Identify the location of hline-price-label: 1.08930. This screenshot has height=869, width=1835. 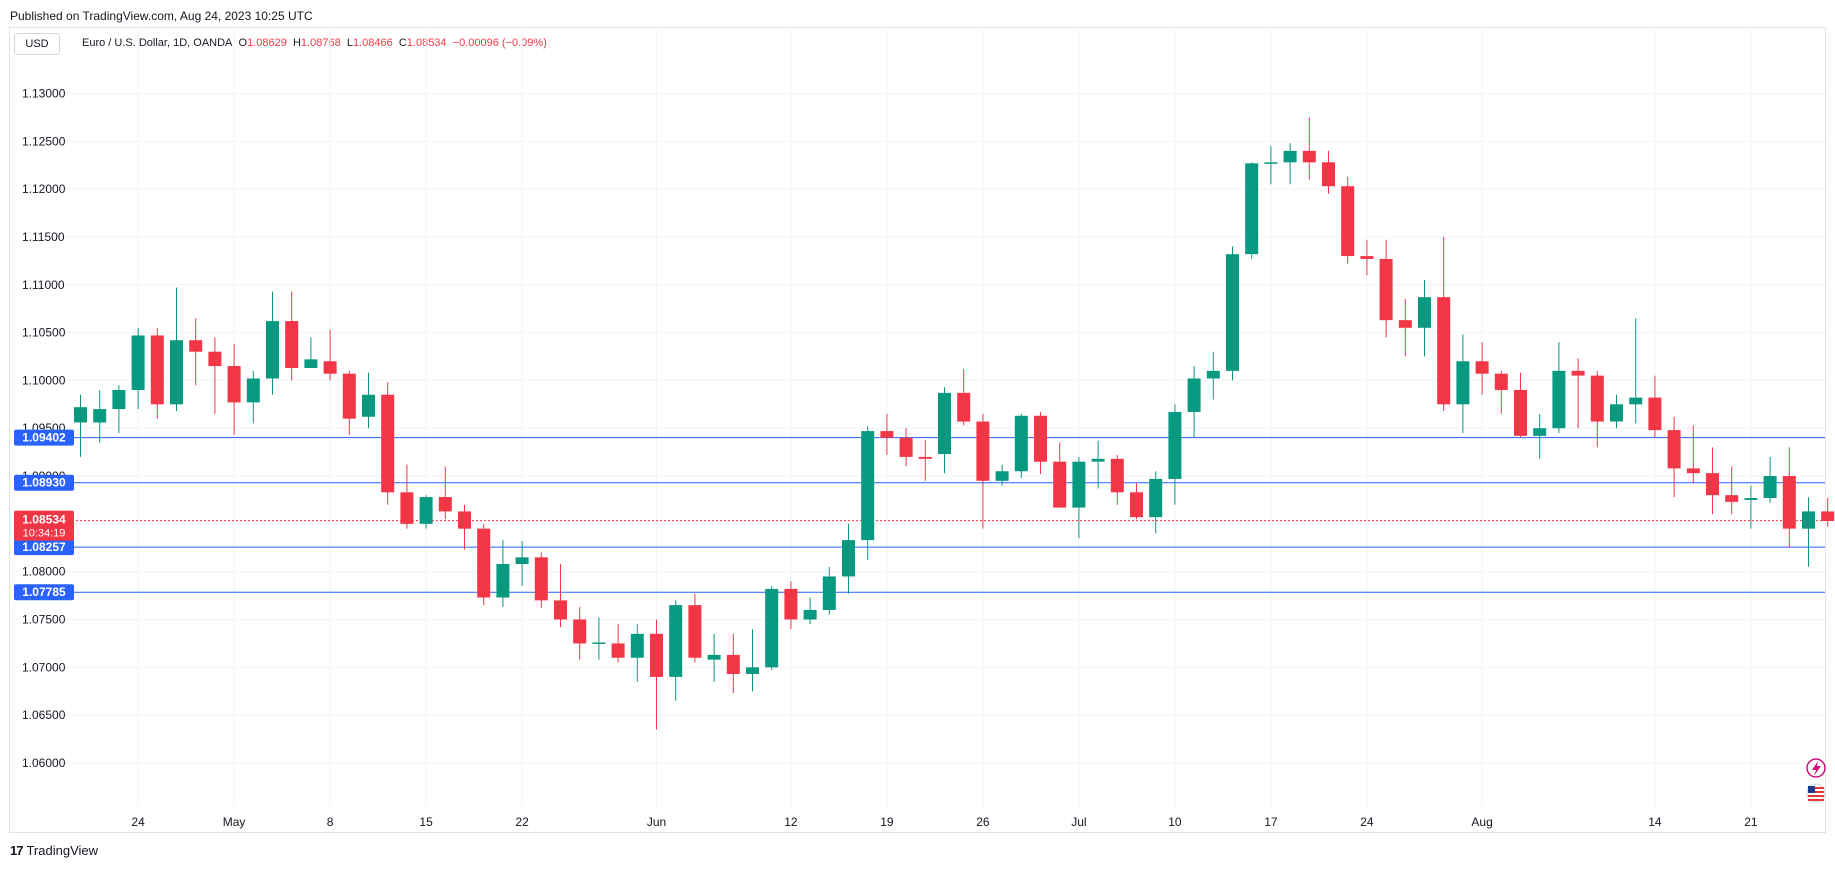
(44, 483).